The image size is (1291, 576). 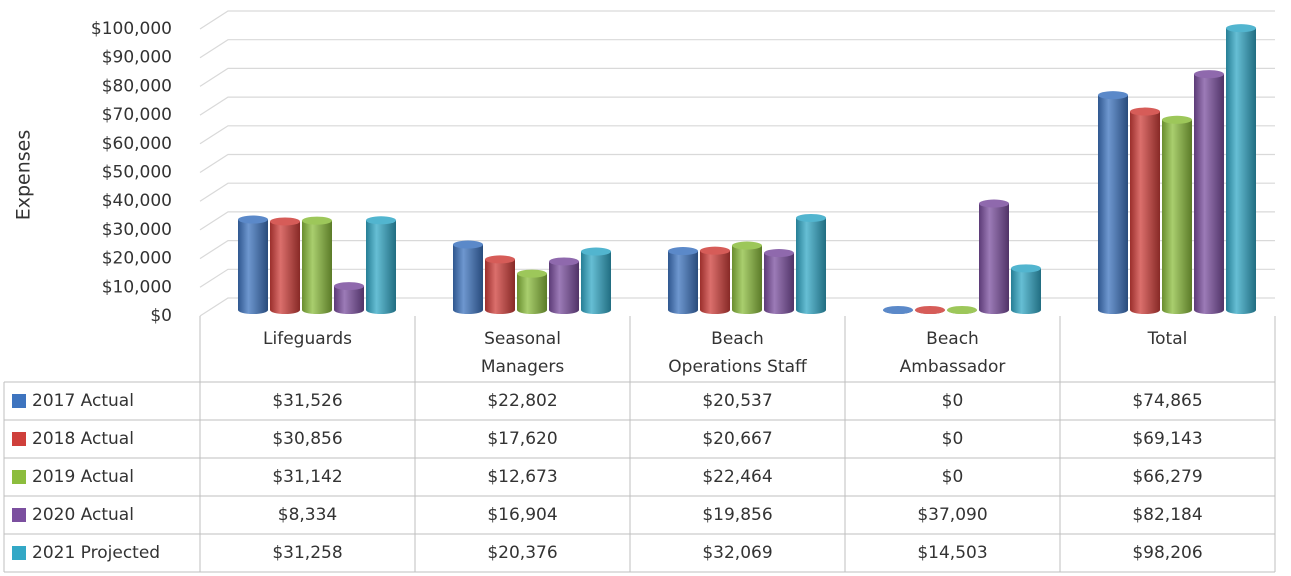 I want to click on y-tick-label: $90,000, so click(x=137, y=58).